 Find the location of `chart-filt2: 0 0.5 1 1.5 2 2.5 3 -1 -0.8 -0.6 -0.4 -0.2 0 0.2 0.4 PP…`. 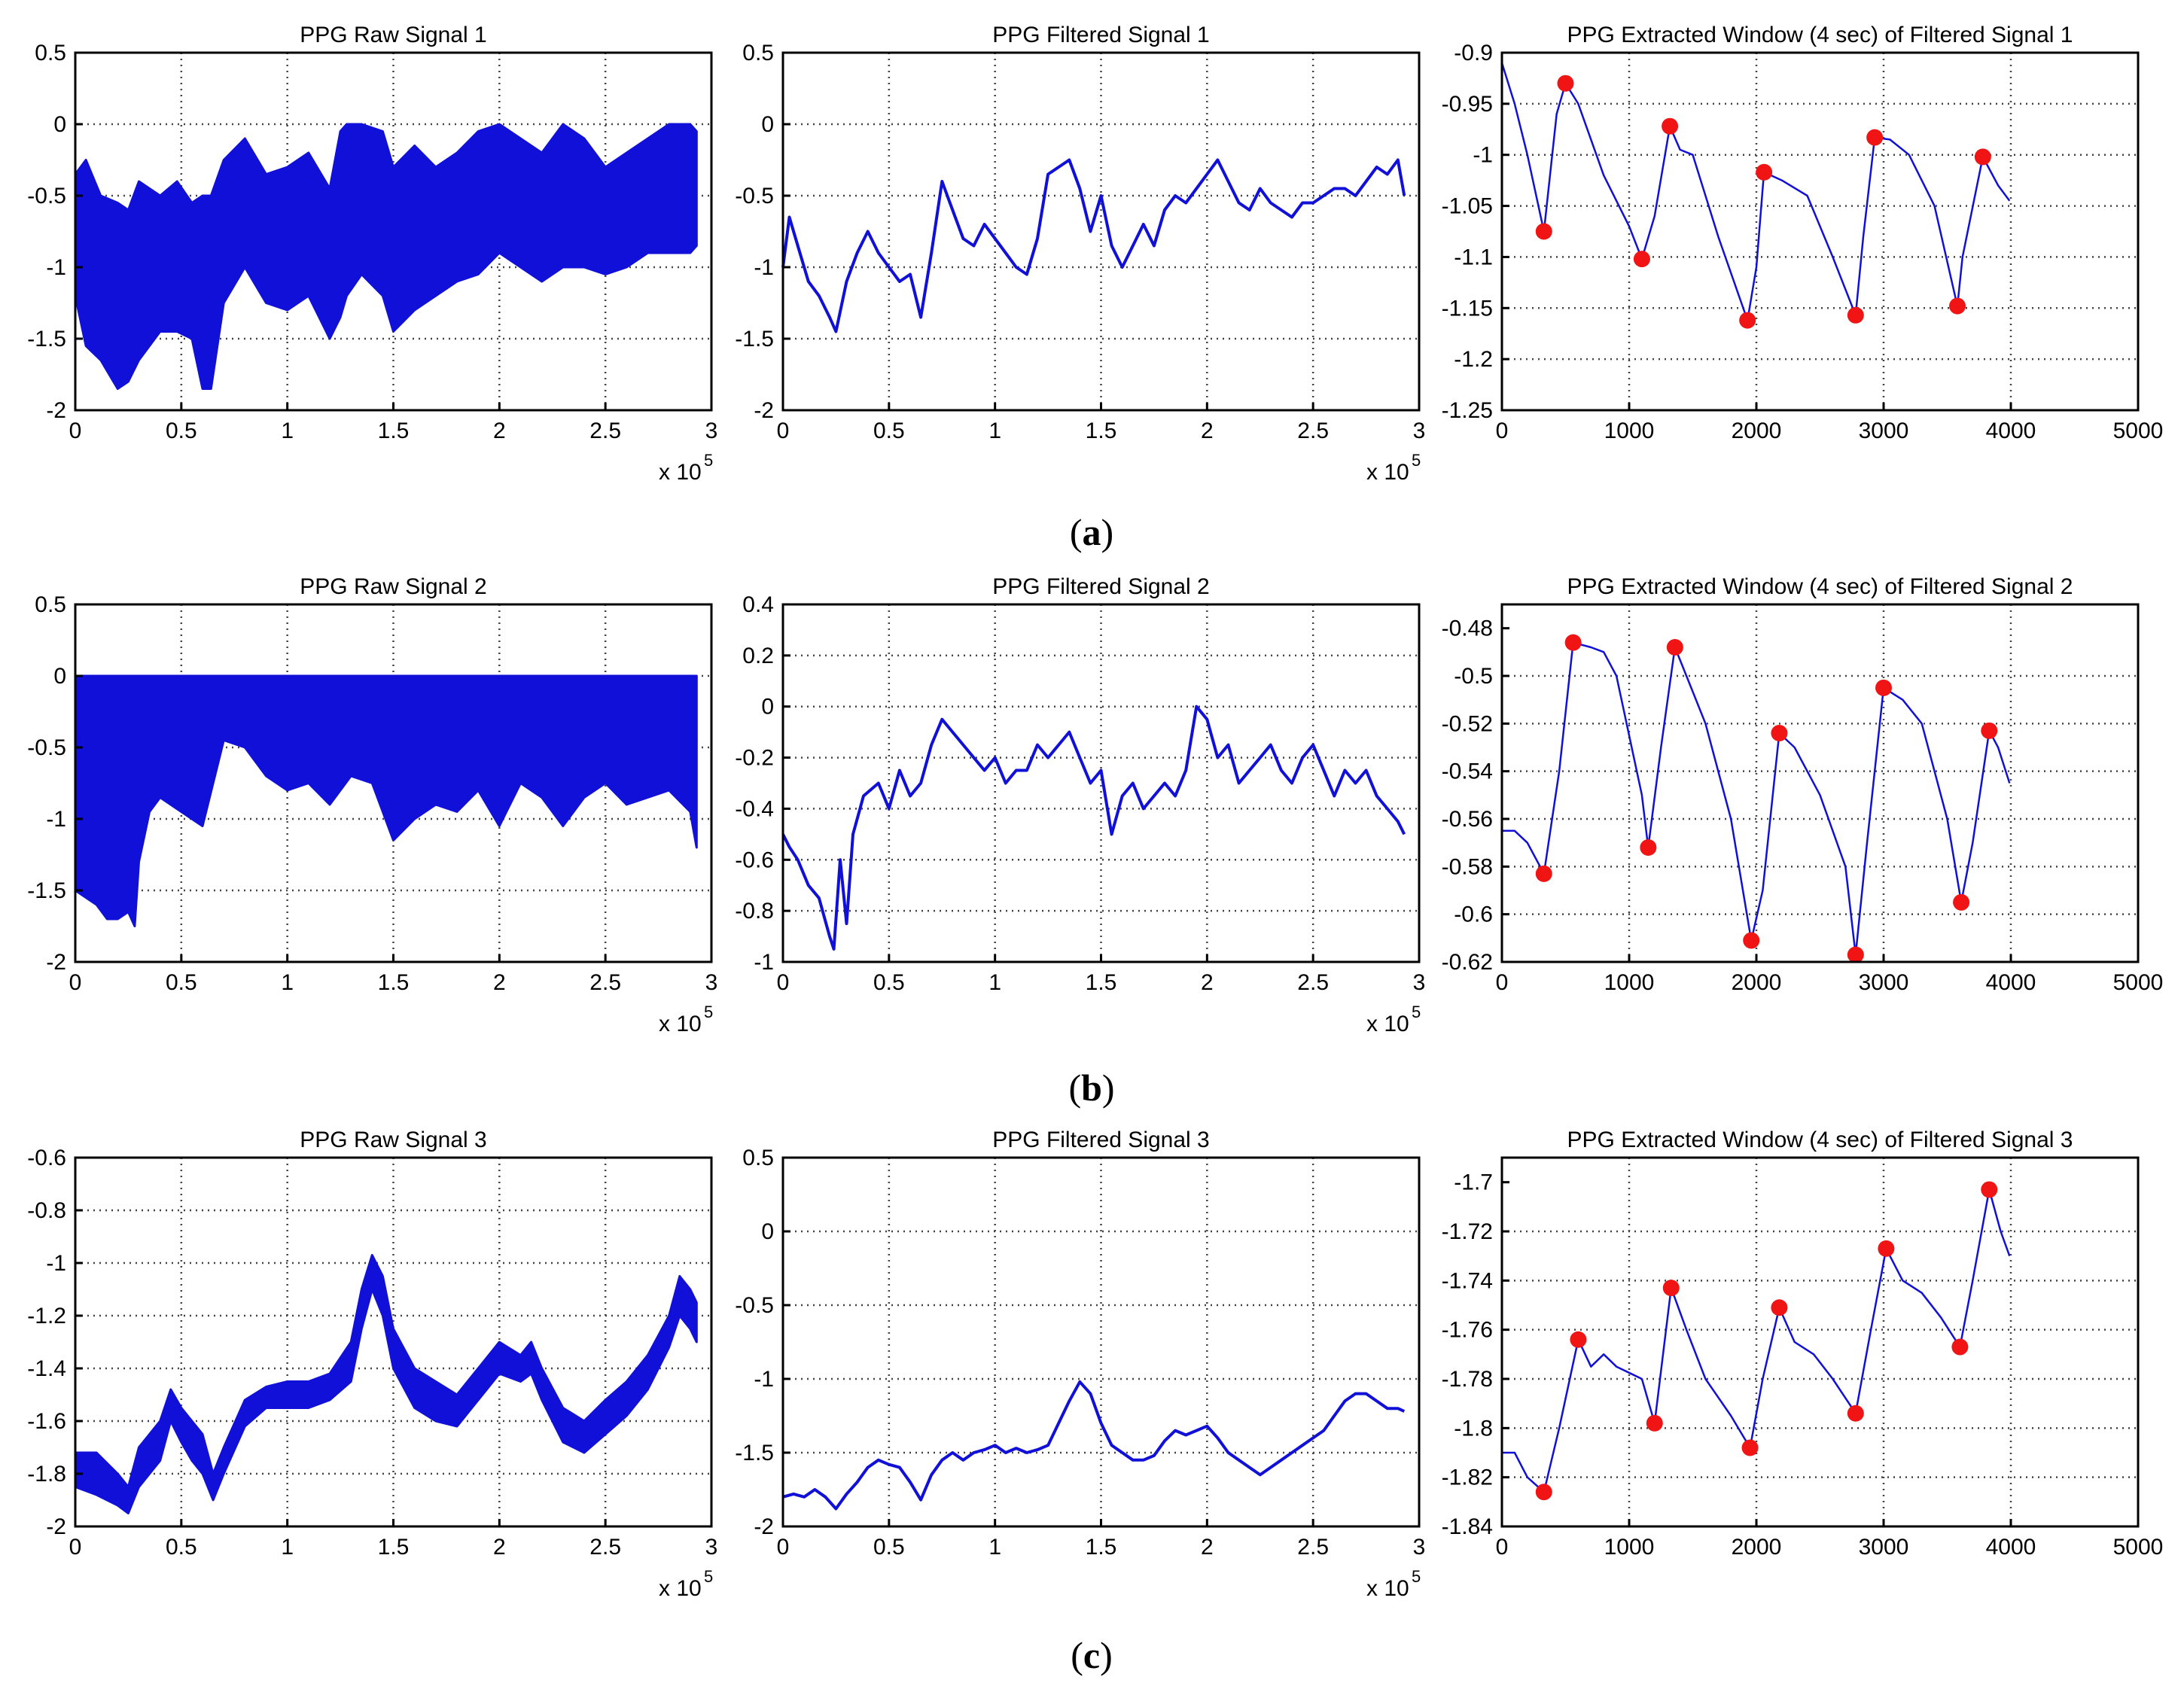

chart-filt2: 0 0.5 1 1.5 2 2.5 3 -1 -0.8 -0.6 -0.4 -0.2 0 0.2 0.4 PP… is located at coordinates (1080, 805).